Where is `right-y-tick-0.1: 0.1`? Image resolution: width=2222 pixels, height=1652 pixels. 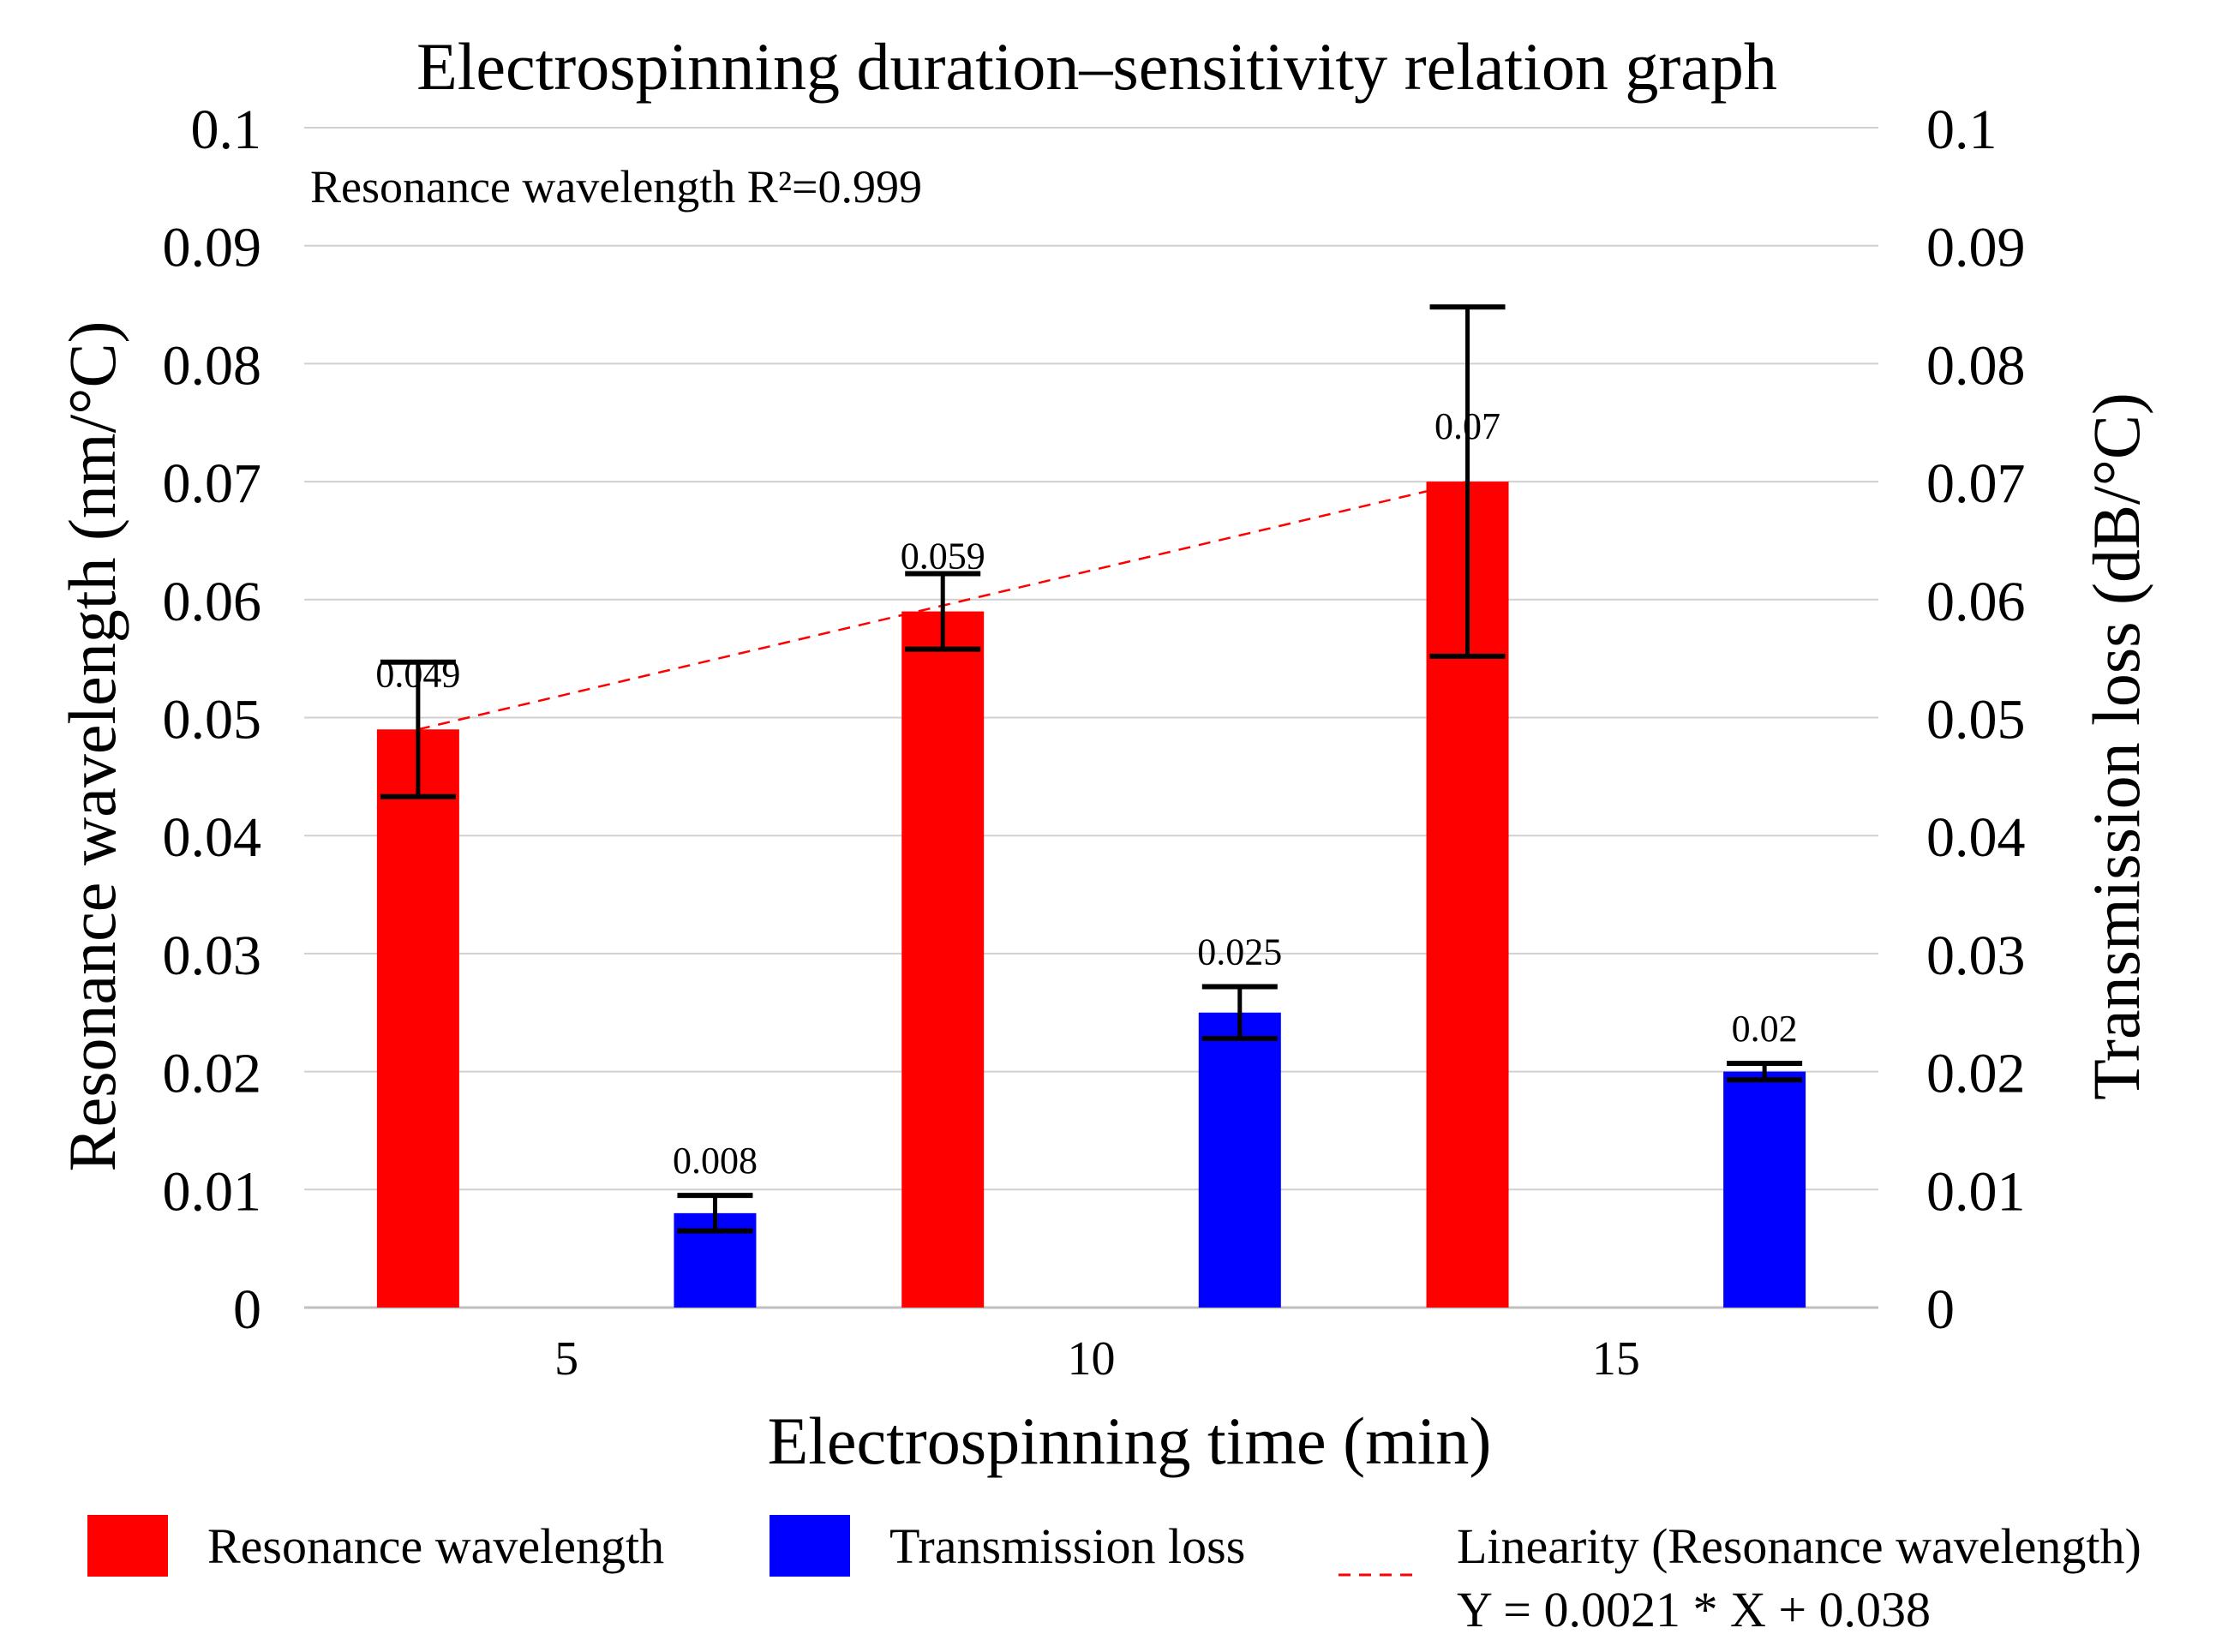
right-y-tick-0.1: 0.1 is located at coordinates (1961, 130).